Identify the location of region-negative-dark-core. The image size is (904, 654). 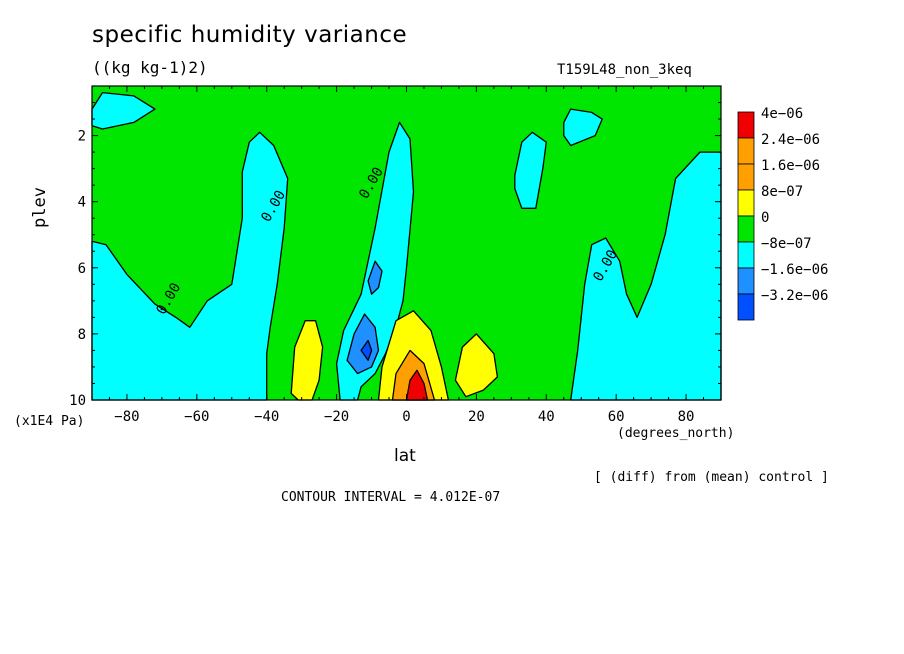
(366, 350).